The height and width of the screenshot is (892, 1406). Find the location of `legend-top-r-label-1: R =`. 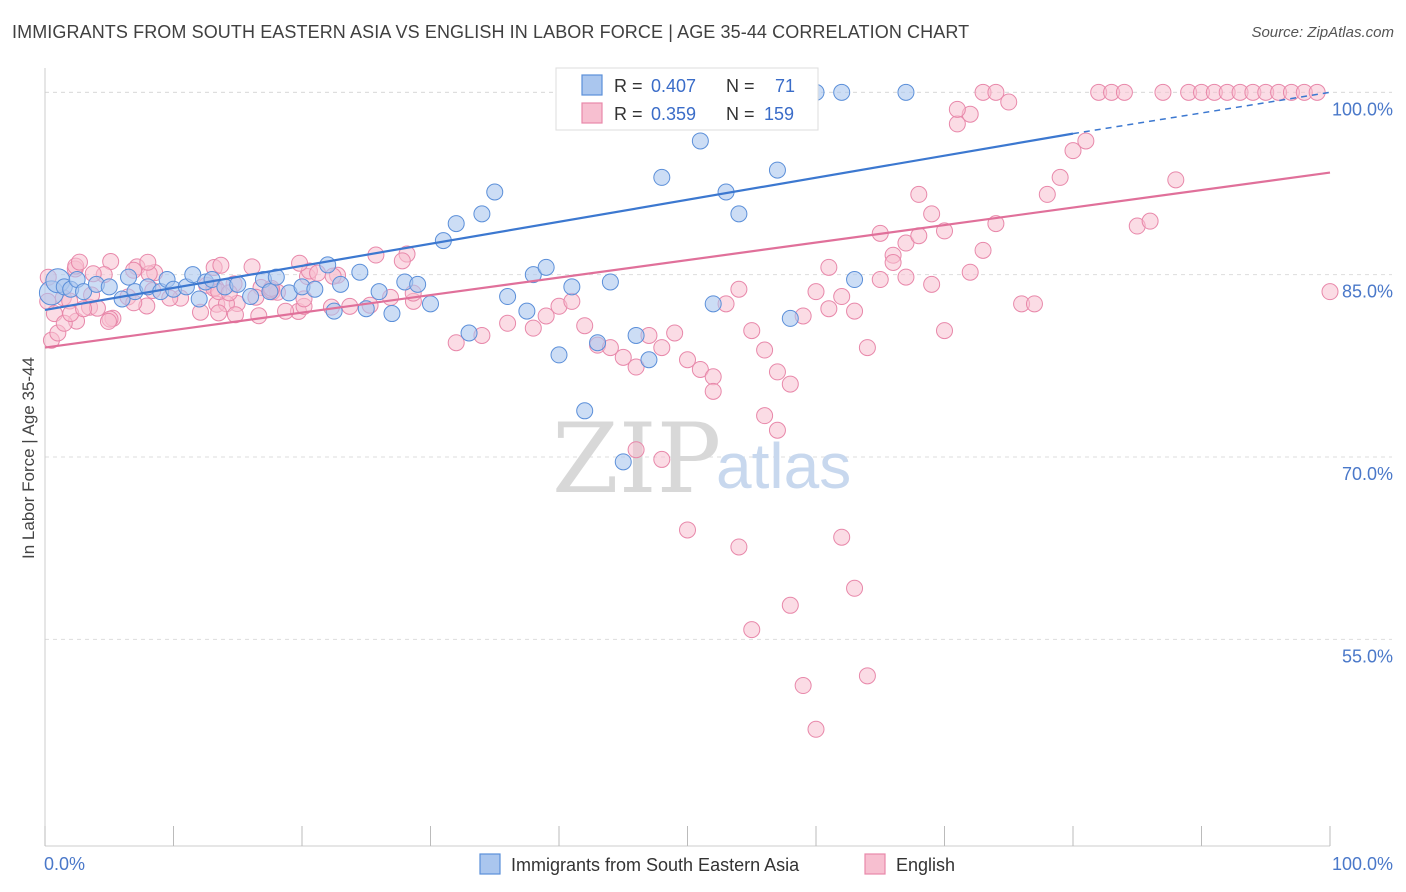

legend-top-r-label-1: R = is located at coordinates (628, 86).